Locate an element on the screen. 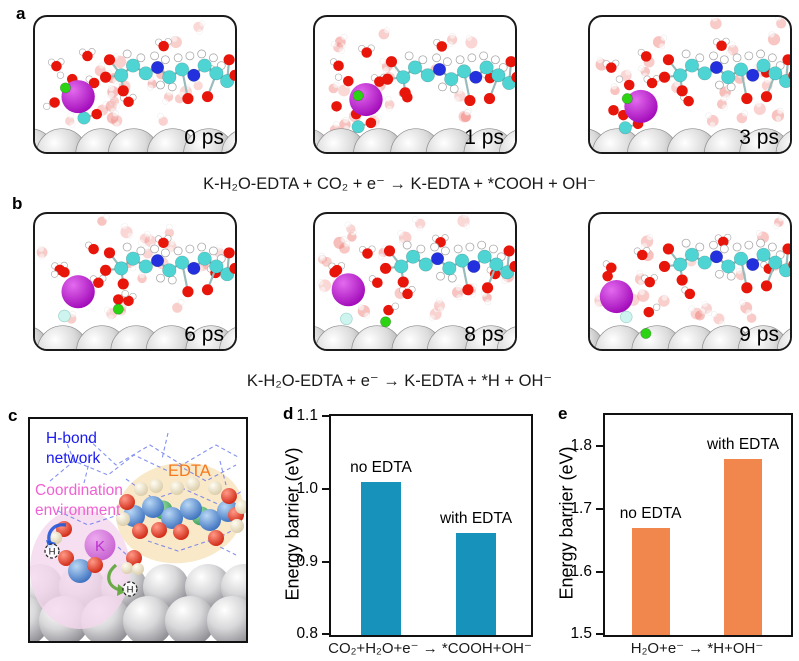  coordination-label-line1: Coordination is located at coordinates (79, 490).